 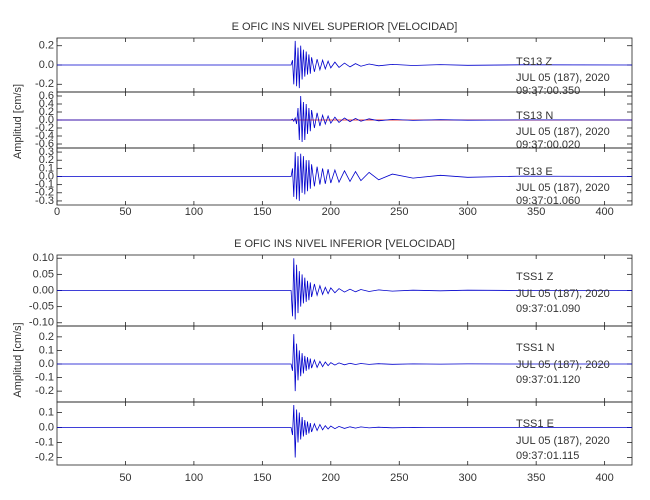 What do you see at coordinates (43, 274) in the screenshot?
I see `y-tick-label: 0.05` at bounding box center [43, 274].